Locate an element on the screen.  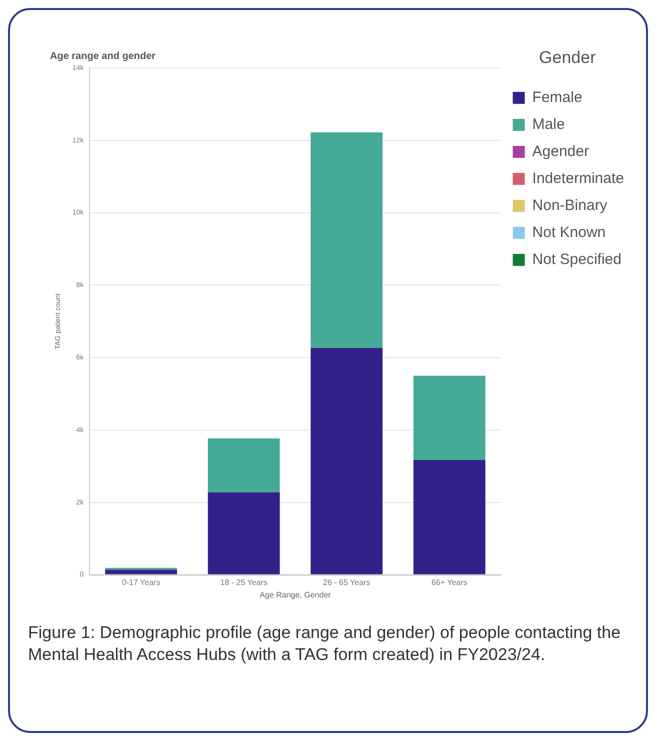
legend-label: Agender is located at coordinates (560, 151).